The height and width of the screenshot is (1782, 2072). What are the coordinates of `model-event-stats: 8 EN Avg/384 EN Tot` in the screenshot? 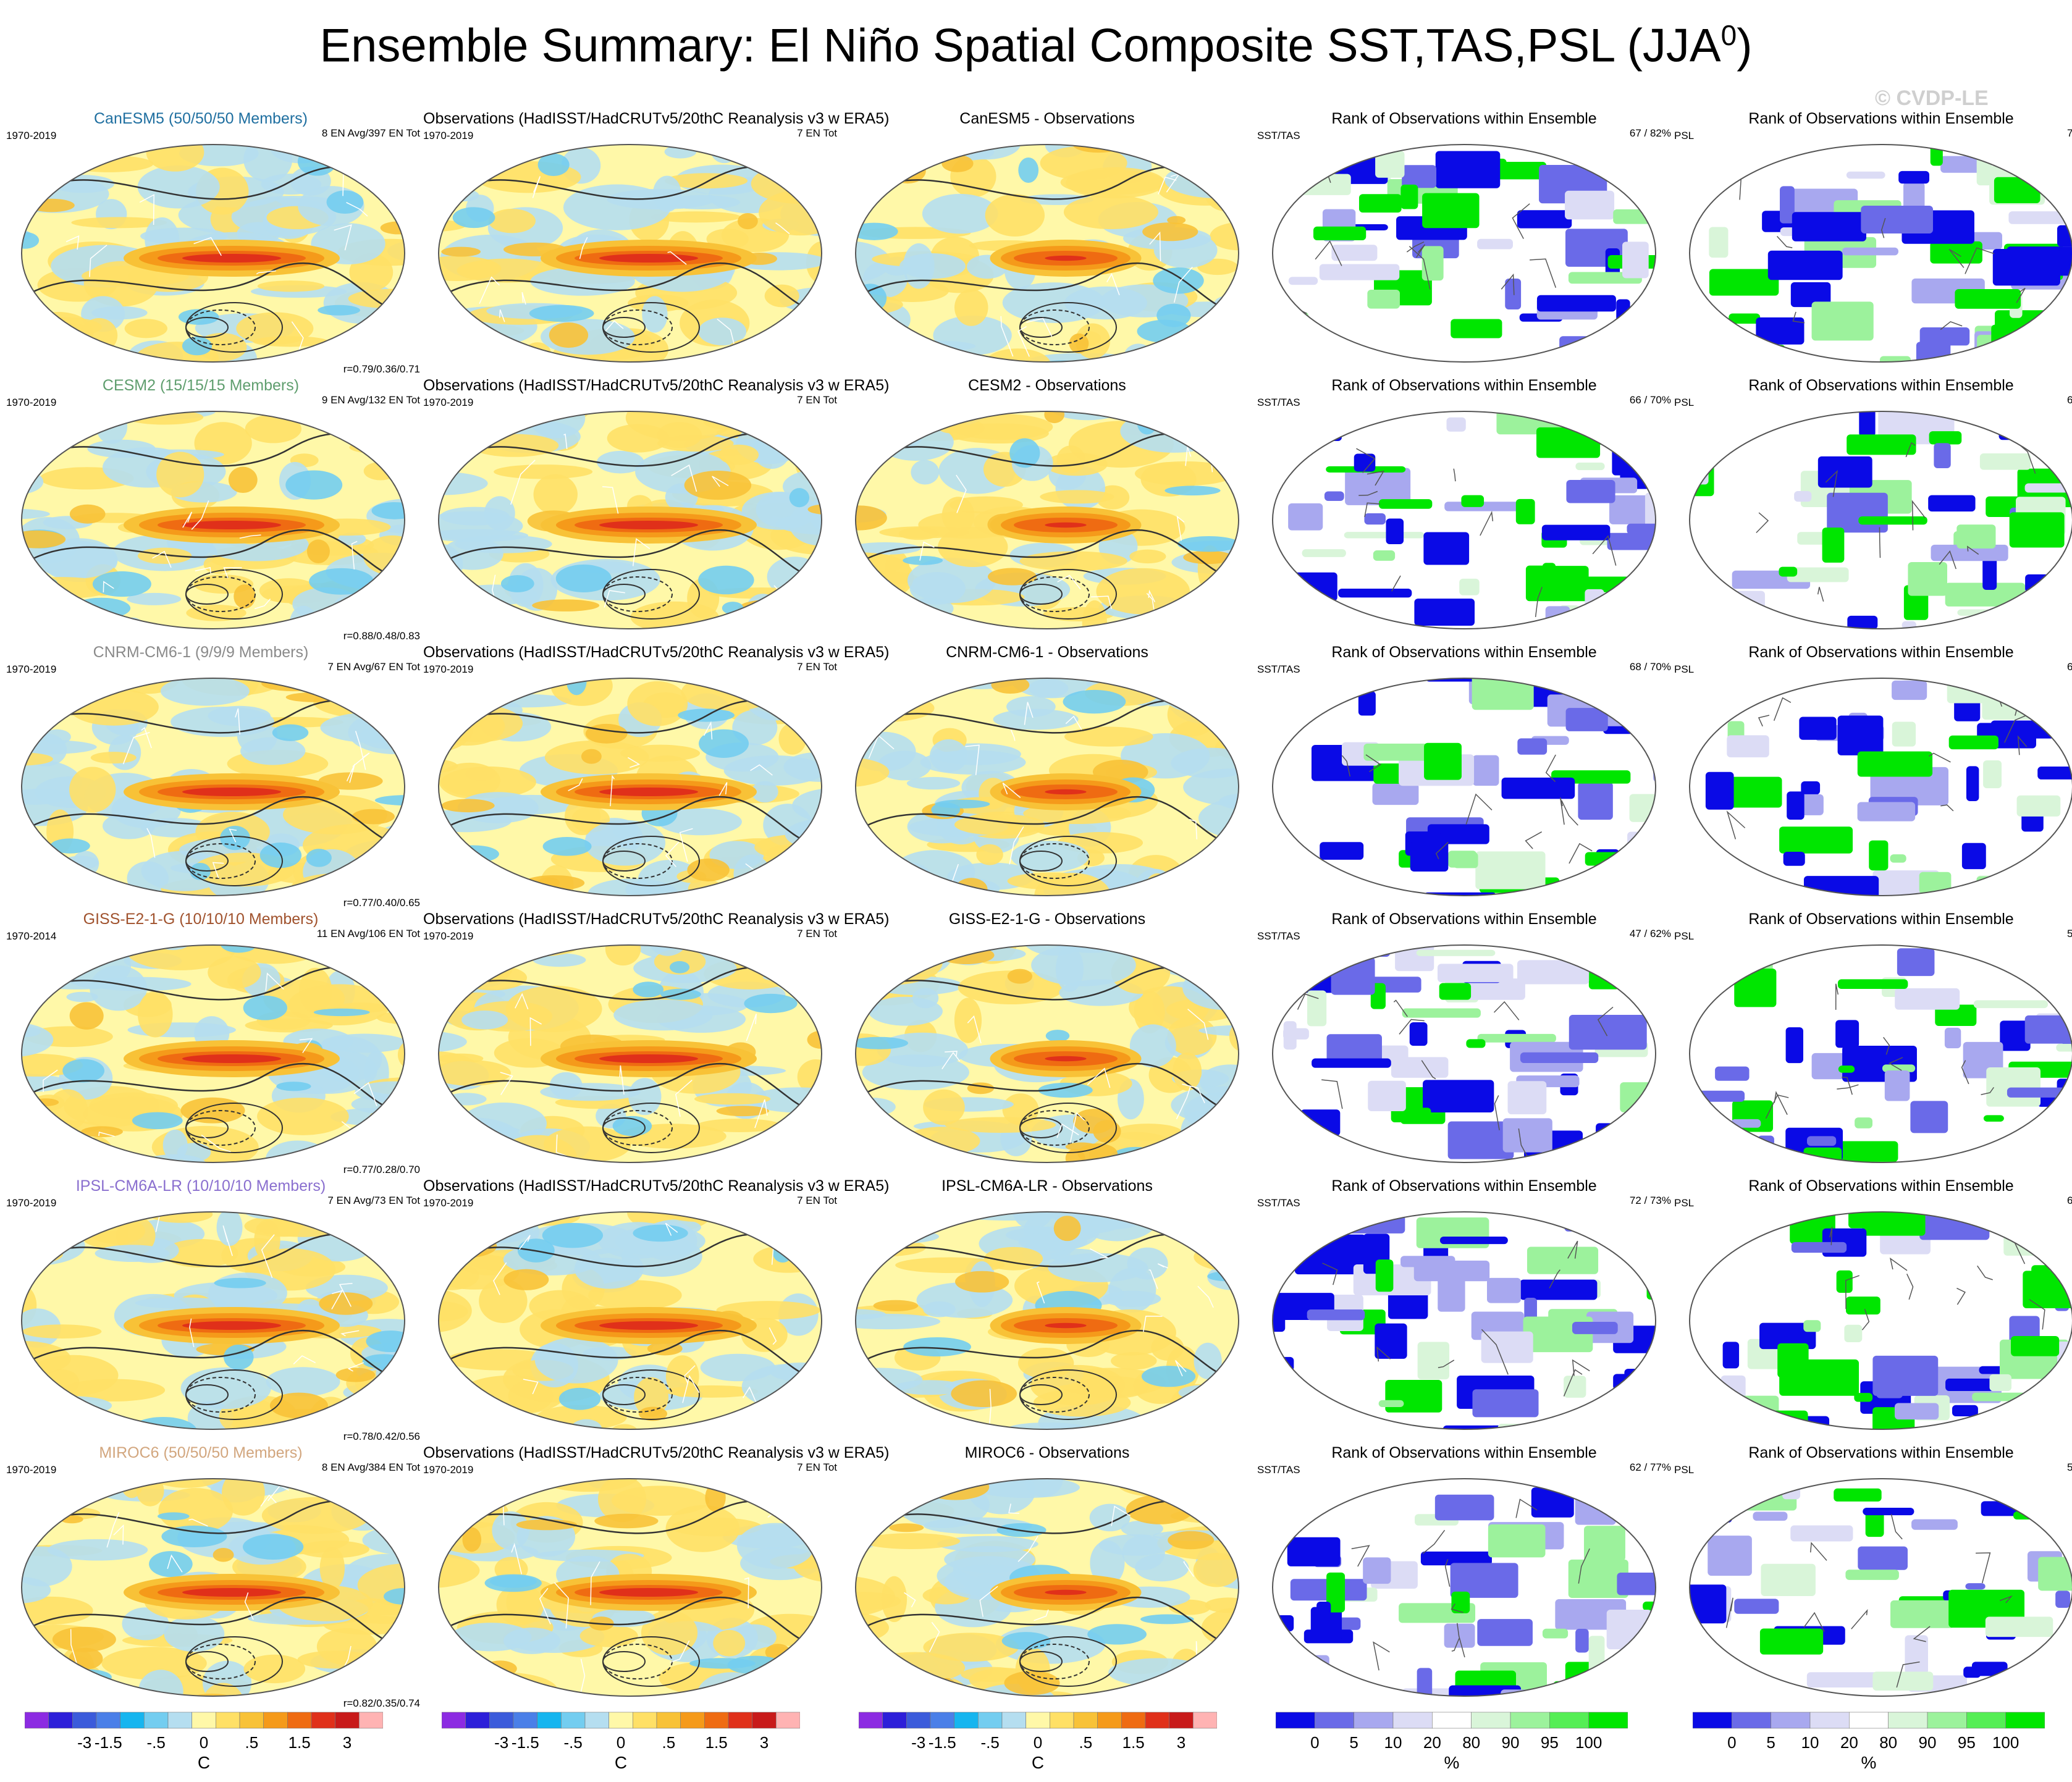 It's located at (371, 1467).